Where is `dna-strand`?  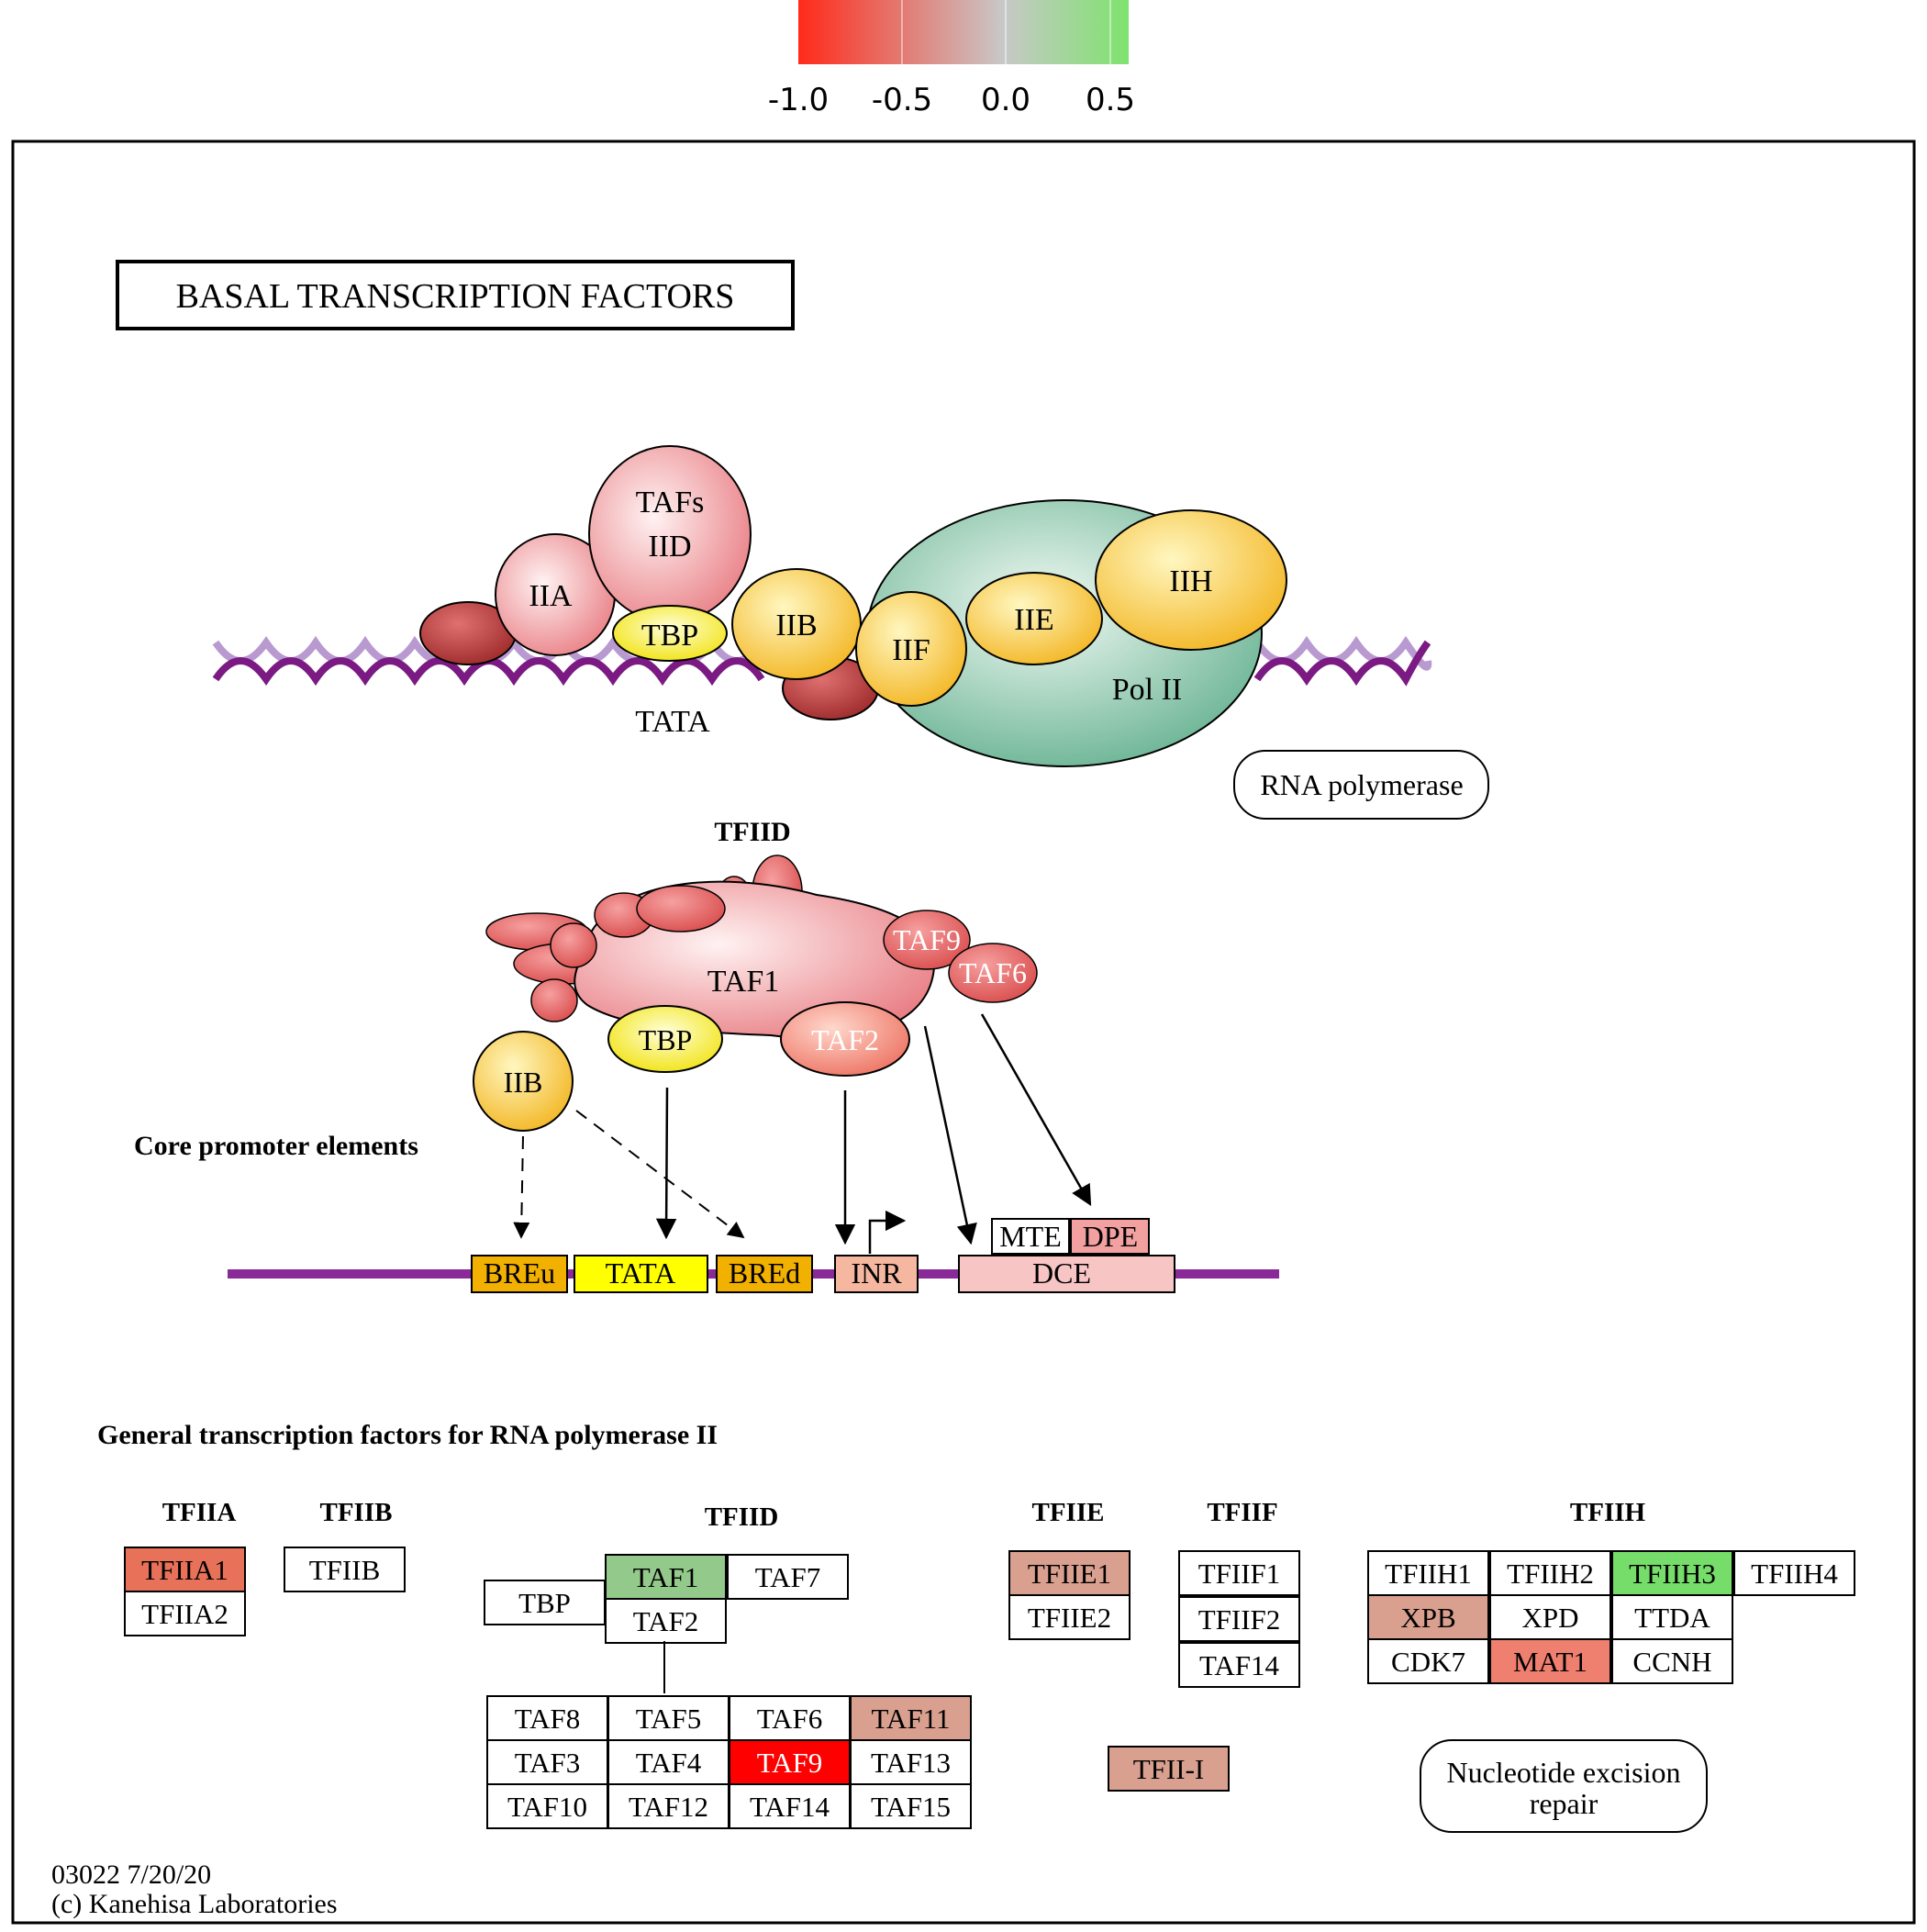 dna-strand is located at coordinates (488, 672).